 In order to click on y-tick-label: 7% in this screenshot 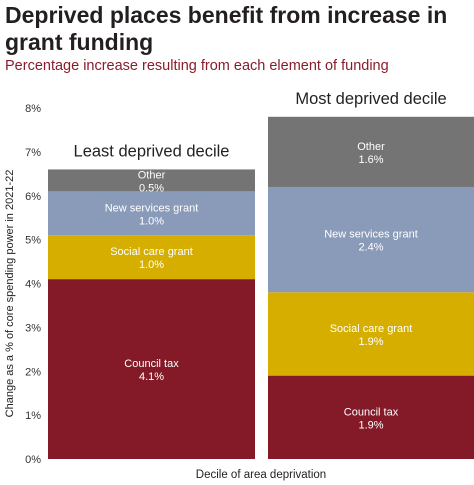, I will do `click(33, 153)`.